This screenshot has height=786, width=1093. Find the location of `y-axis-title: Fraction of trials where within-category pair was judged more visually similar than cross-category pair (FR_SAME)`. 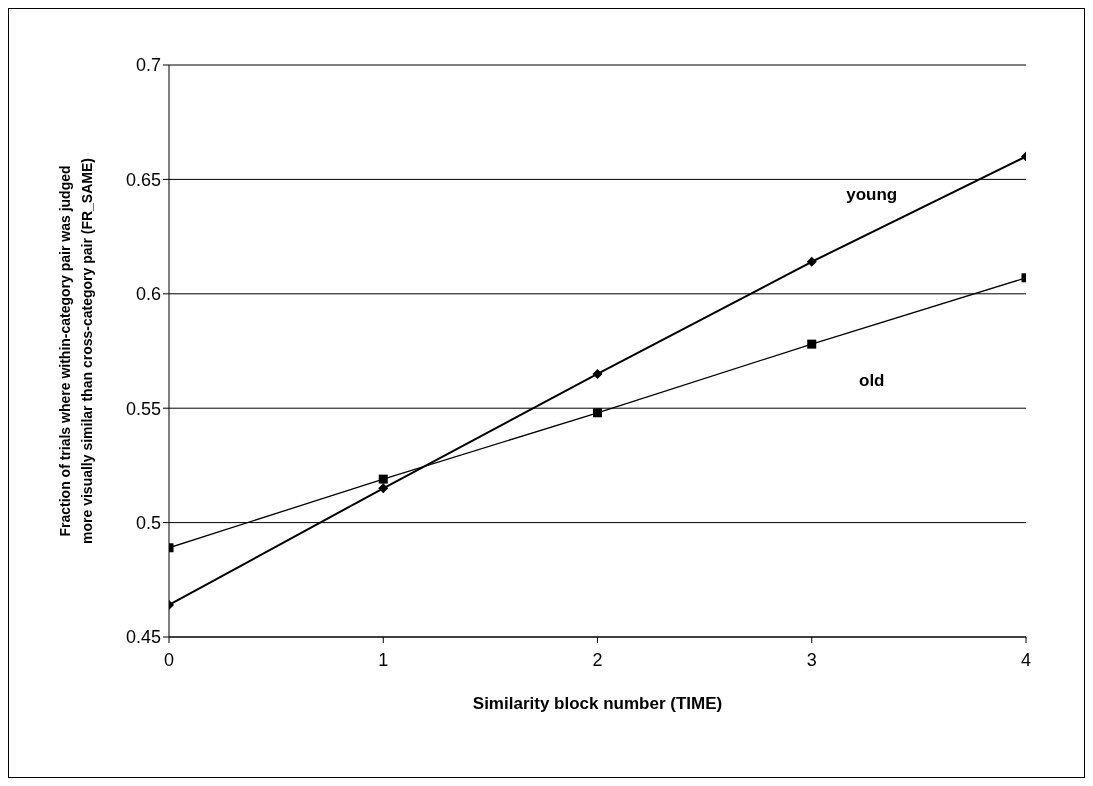

y-axis-title: Fraction of trials where within-category pair was judged more visually similar than cross-category pair (FR_SAME) is located at coordinates (76, 351).